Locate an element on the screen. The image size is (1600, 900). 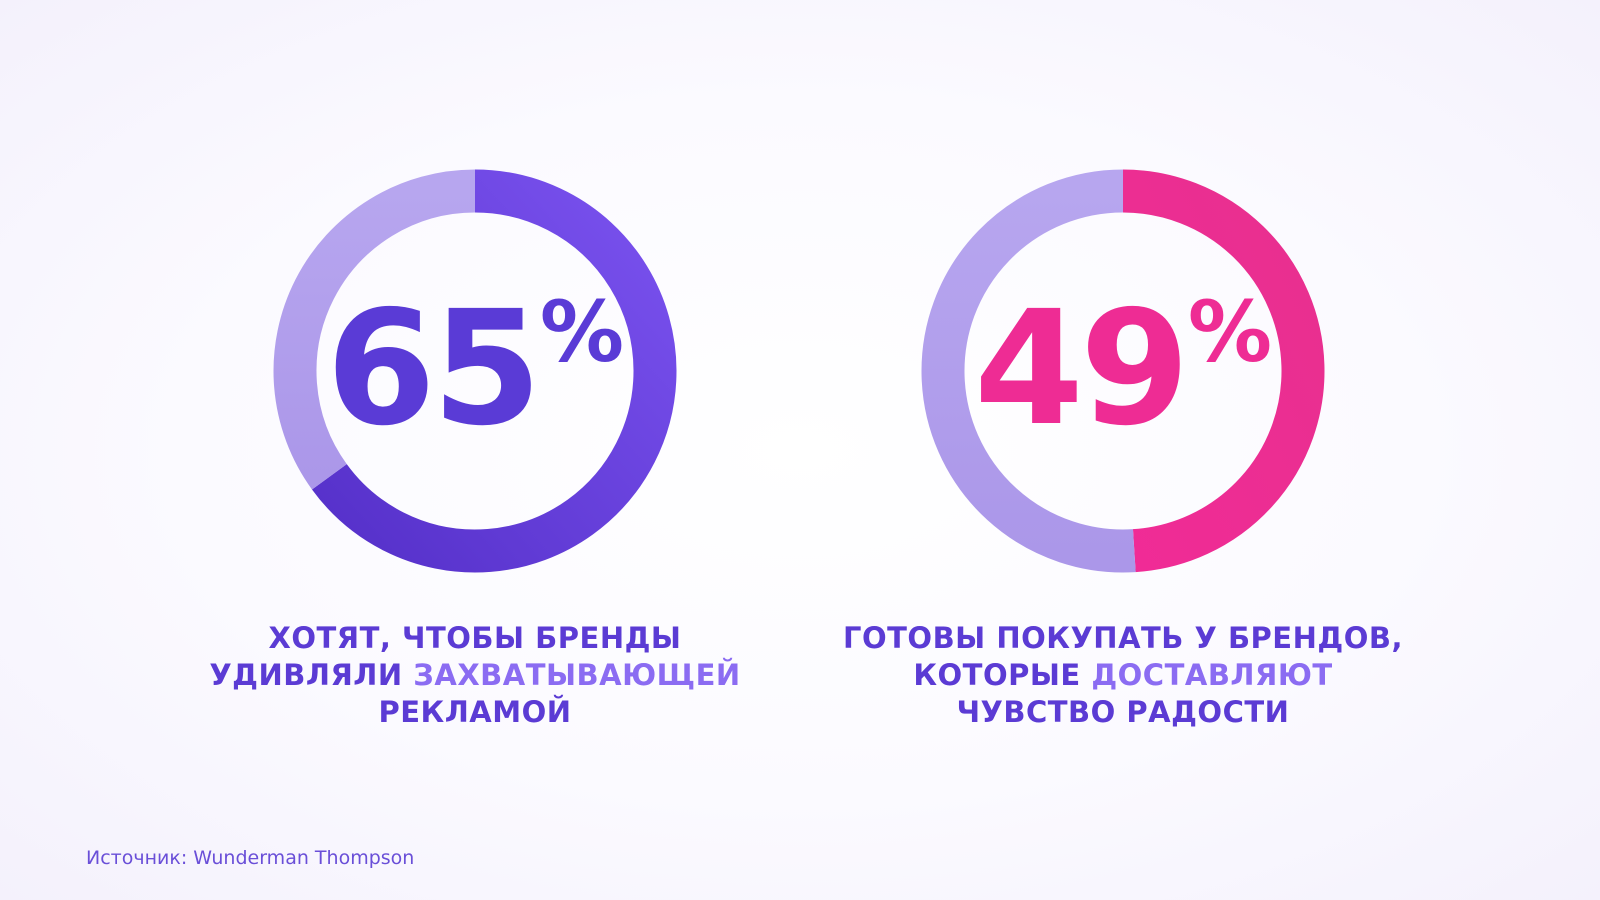
caption-highlight: ДОСТАВЛЯЮТ is located at coordinates (1212, 675).